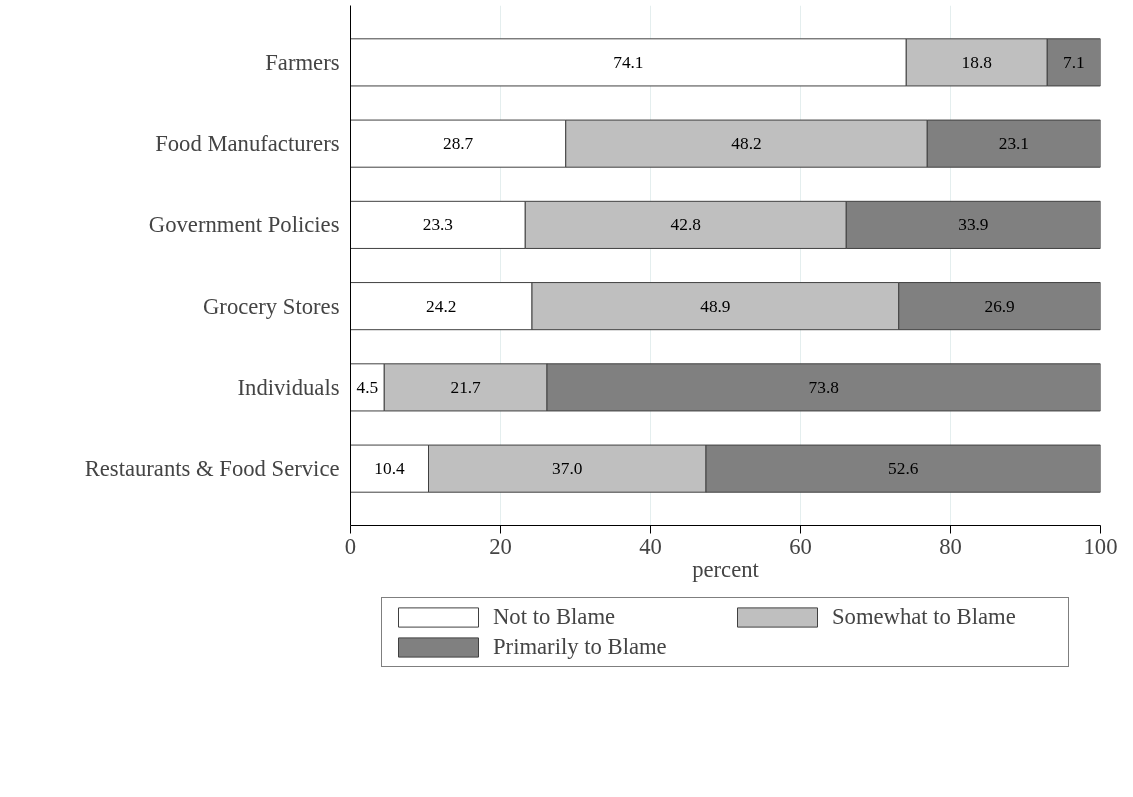 The width and height of the screenshot is (1133, 797). What do you see at coordinates (1014, 144) in the screenshot?
I see `data-label: 23.1` at bounding box center [1014, 144].